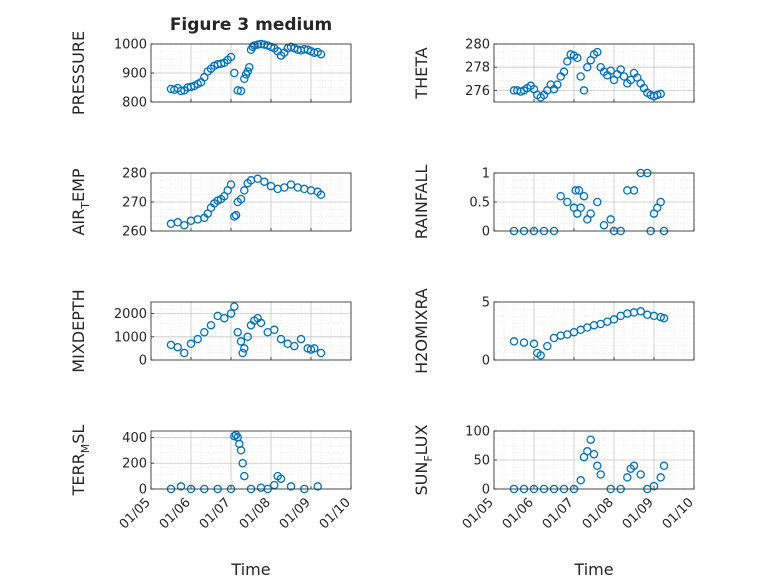 The width and height of the screenshot is (778, 583). Describe the element at coordinates (477, 432) in the screenshot. I see `y-tick-label: 100` at that location.